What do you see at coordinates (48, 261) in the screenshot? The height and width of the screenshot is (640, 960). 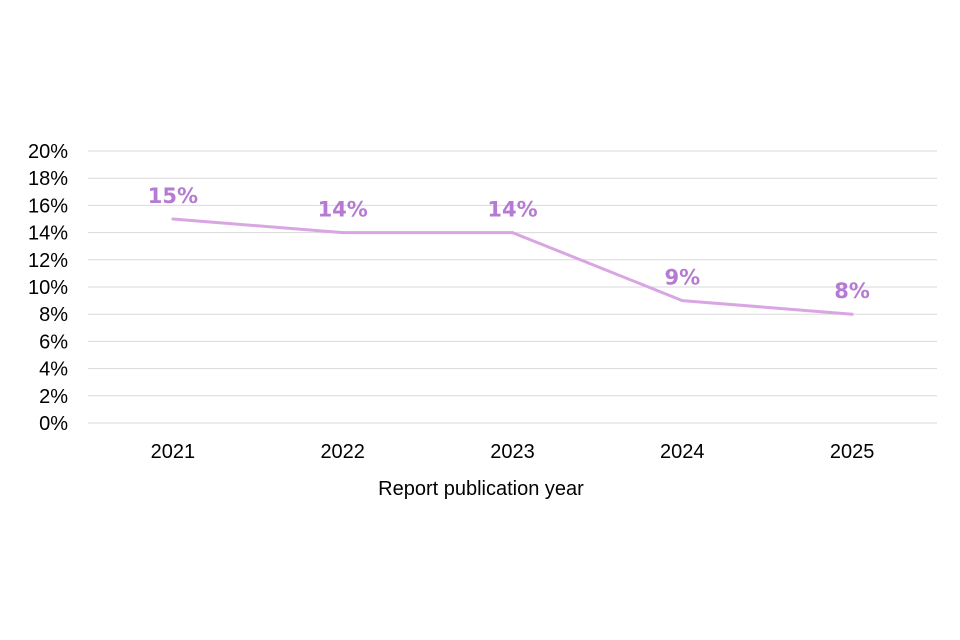 I see `y-tick-label: 12%` at bounding box center [48, 261].